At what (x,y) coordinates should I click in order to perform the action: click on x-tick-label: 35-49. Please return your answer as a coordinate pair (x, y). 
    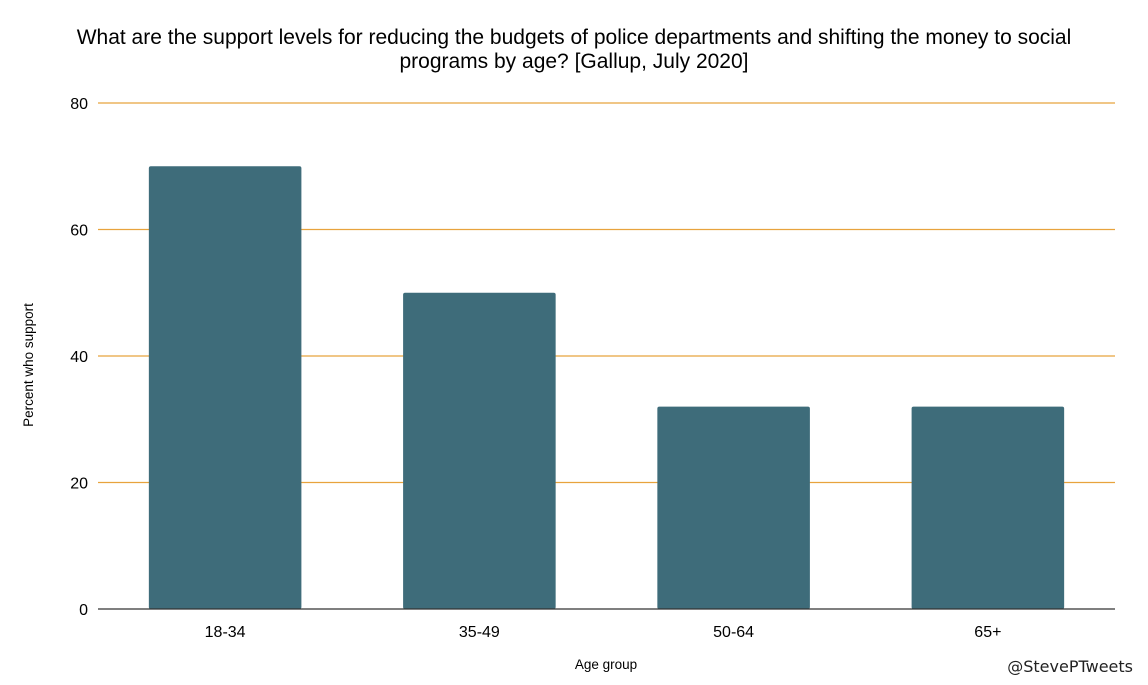
    Looking at the image, I should click on (479, 632).